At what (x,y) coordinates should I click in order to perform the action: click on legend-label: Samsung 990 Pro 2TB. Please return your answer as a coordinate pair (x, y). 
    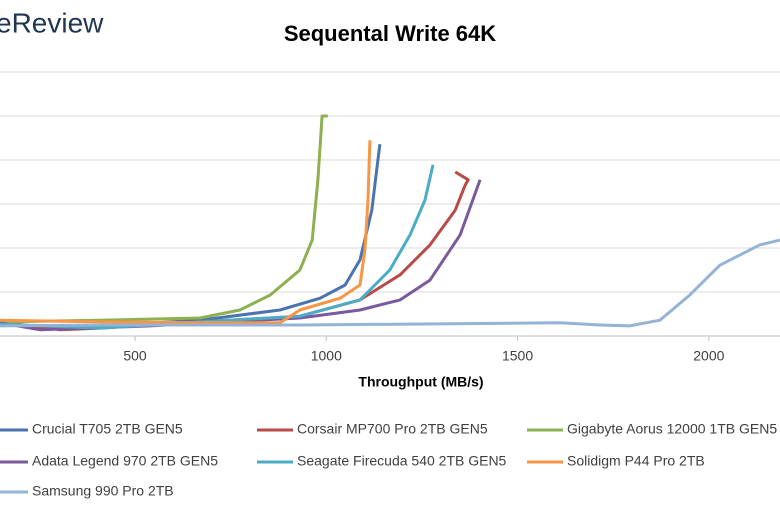
    Looking at the image, I should click on (103, 491).